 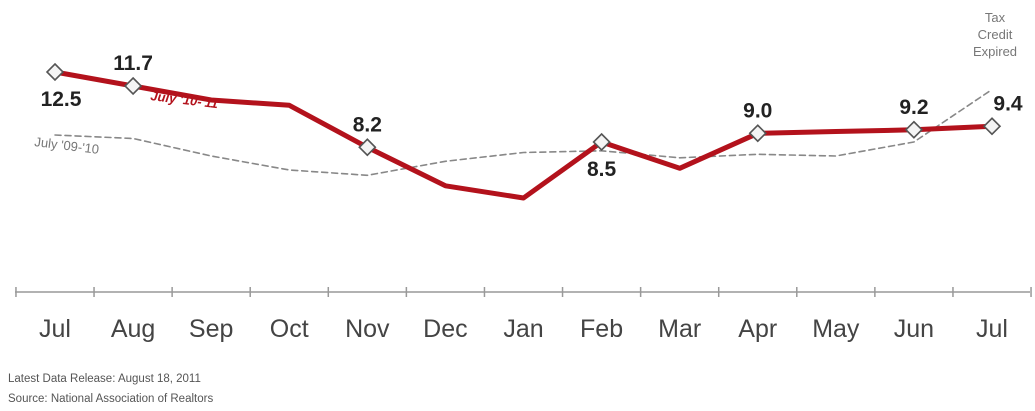 What do you see at coordinates (913, 107) in the screenshot?
I see `data-label: 9.2` at bounding box center [913, 107].